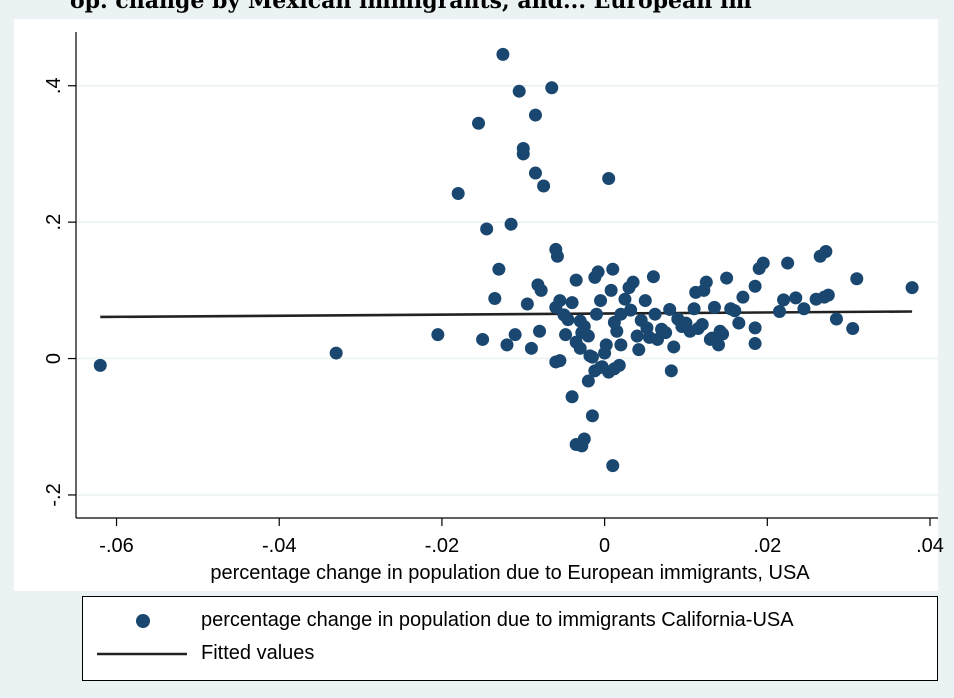 This screenshot has height=698, width=954. Describe the element at coordinates (258, 653) in the screenshot. I see `legend-label-fit: Fitted values` at that location.